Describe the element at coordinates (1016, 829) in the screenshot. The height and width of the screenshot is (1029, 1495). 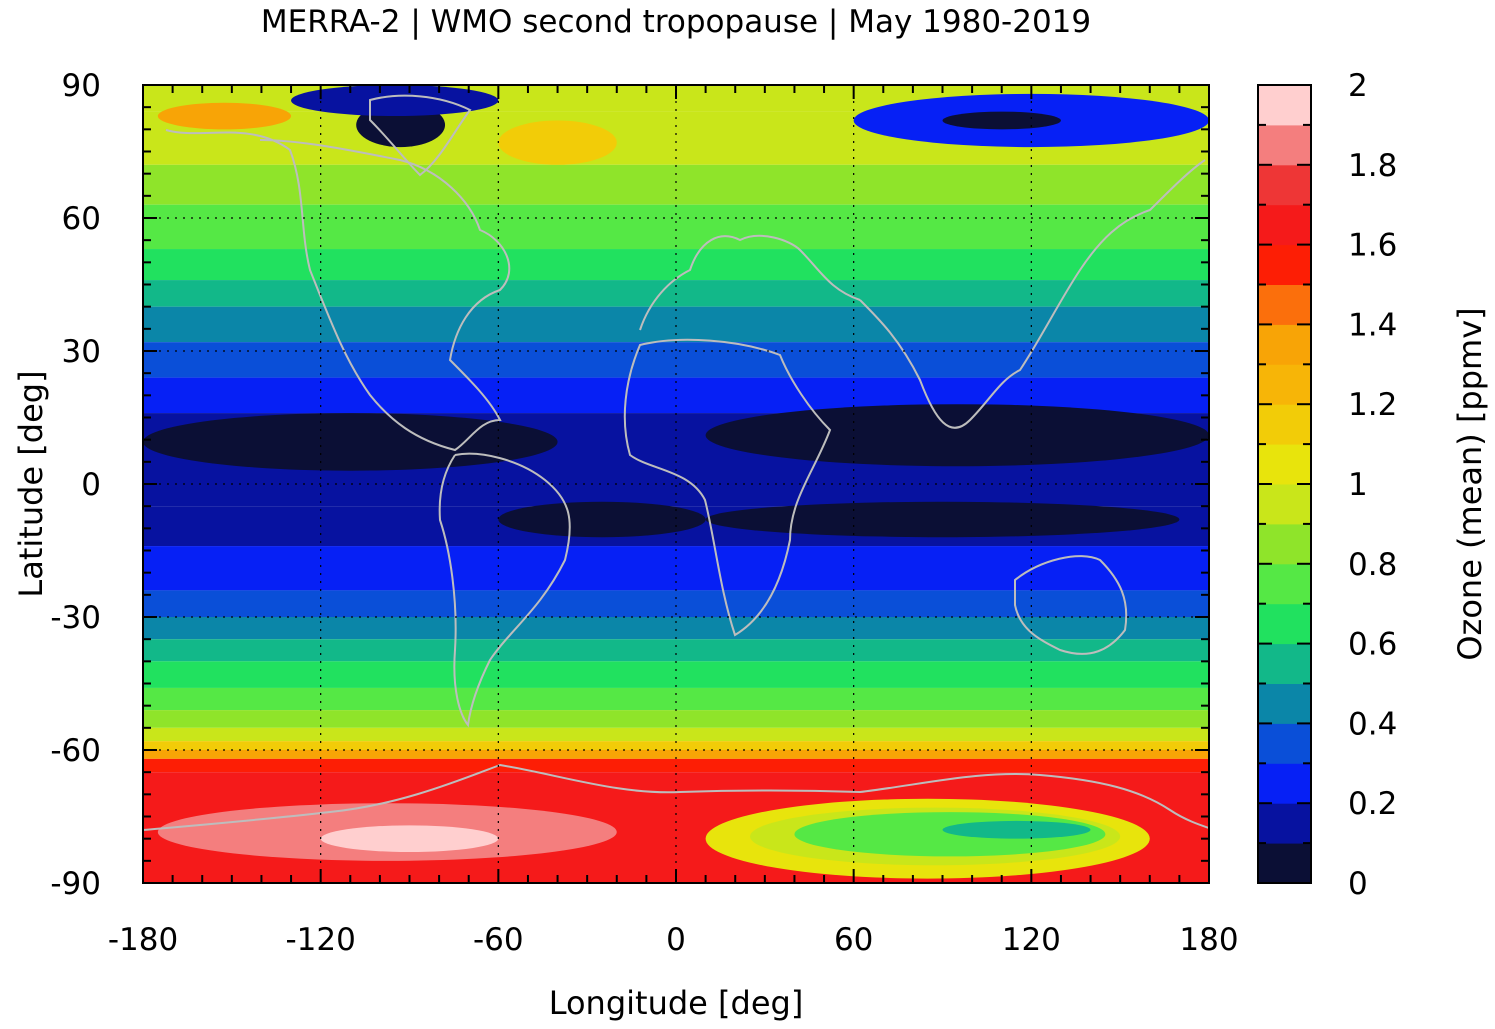
I see `heatmap-region-antarctic-min-core` at that location.